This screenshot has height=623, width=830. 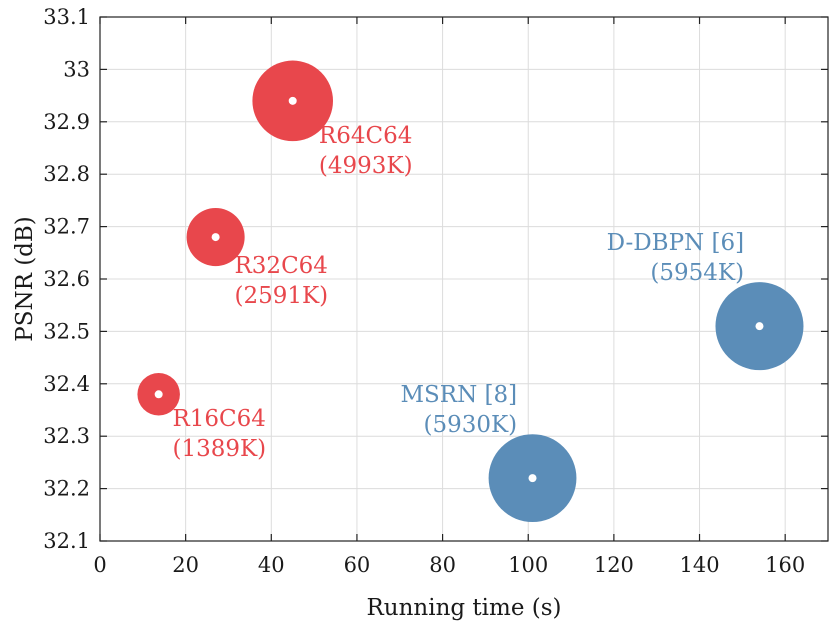 What do you see at coordinates (442, 565) in the screenshot?
I see `x-tick-label: 80` at bounding box center [442, 565].